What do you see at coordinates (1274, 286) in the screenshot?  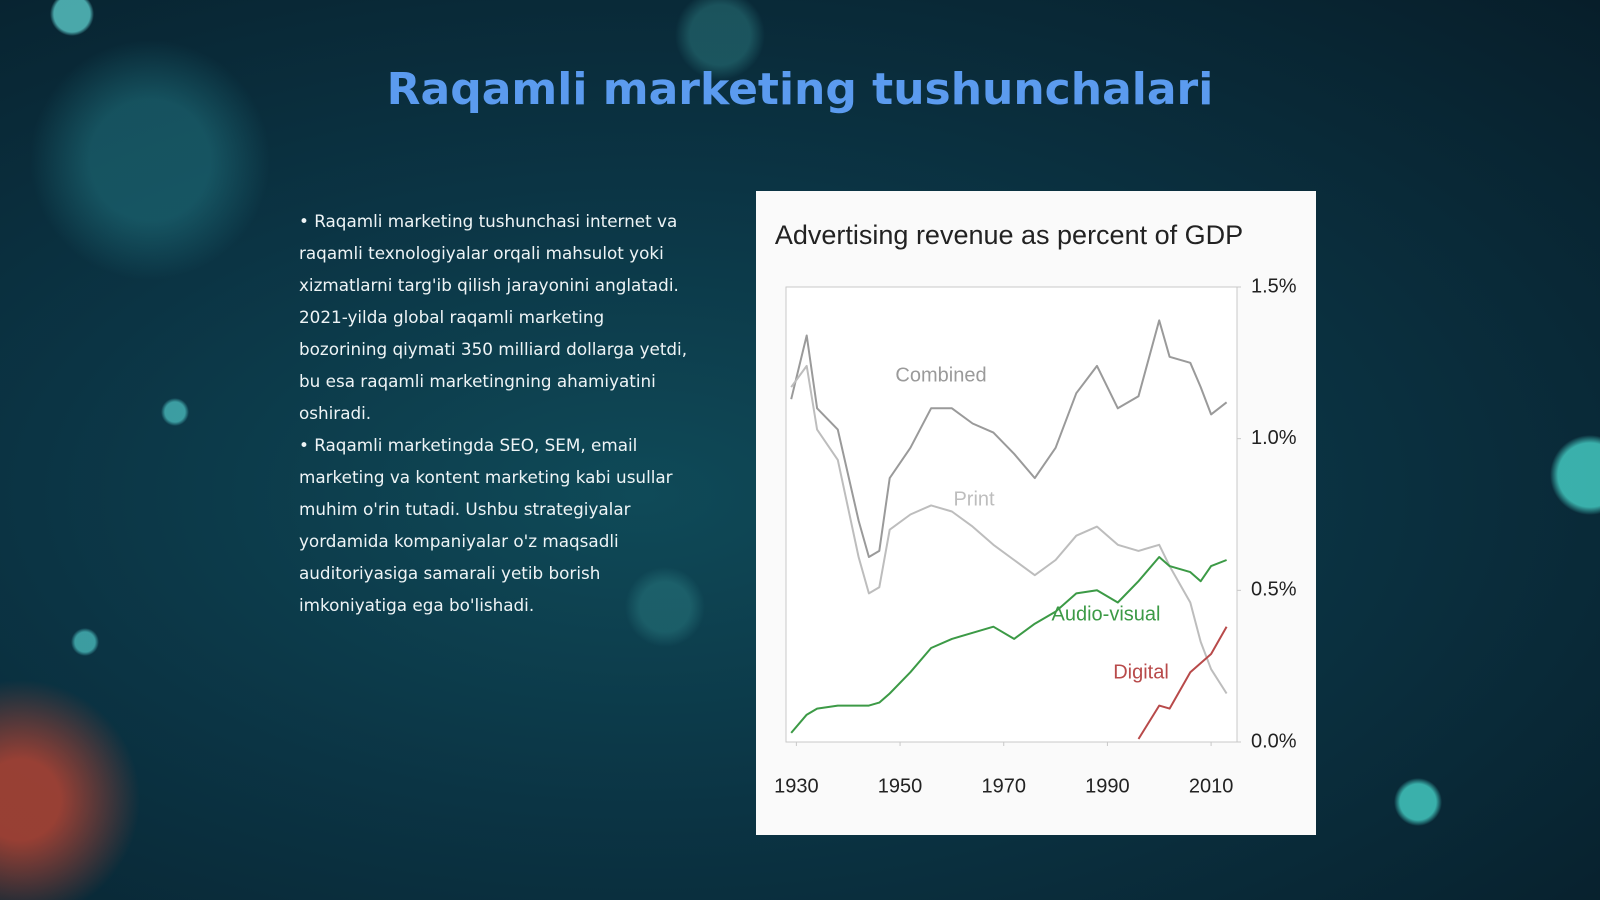 I see `y-tick-label: 1.5%` at bounding box center [1274, 286].